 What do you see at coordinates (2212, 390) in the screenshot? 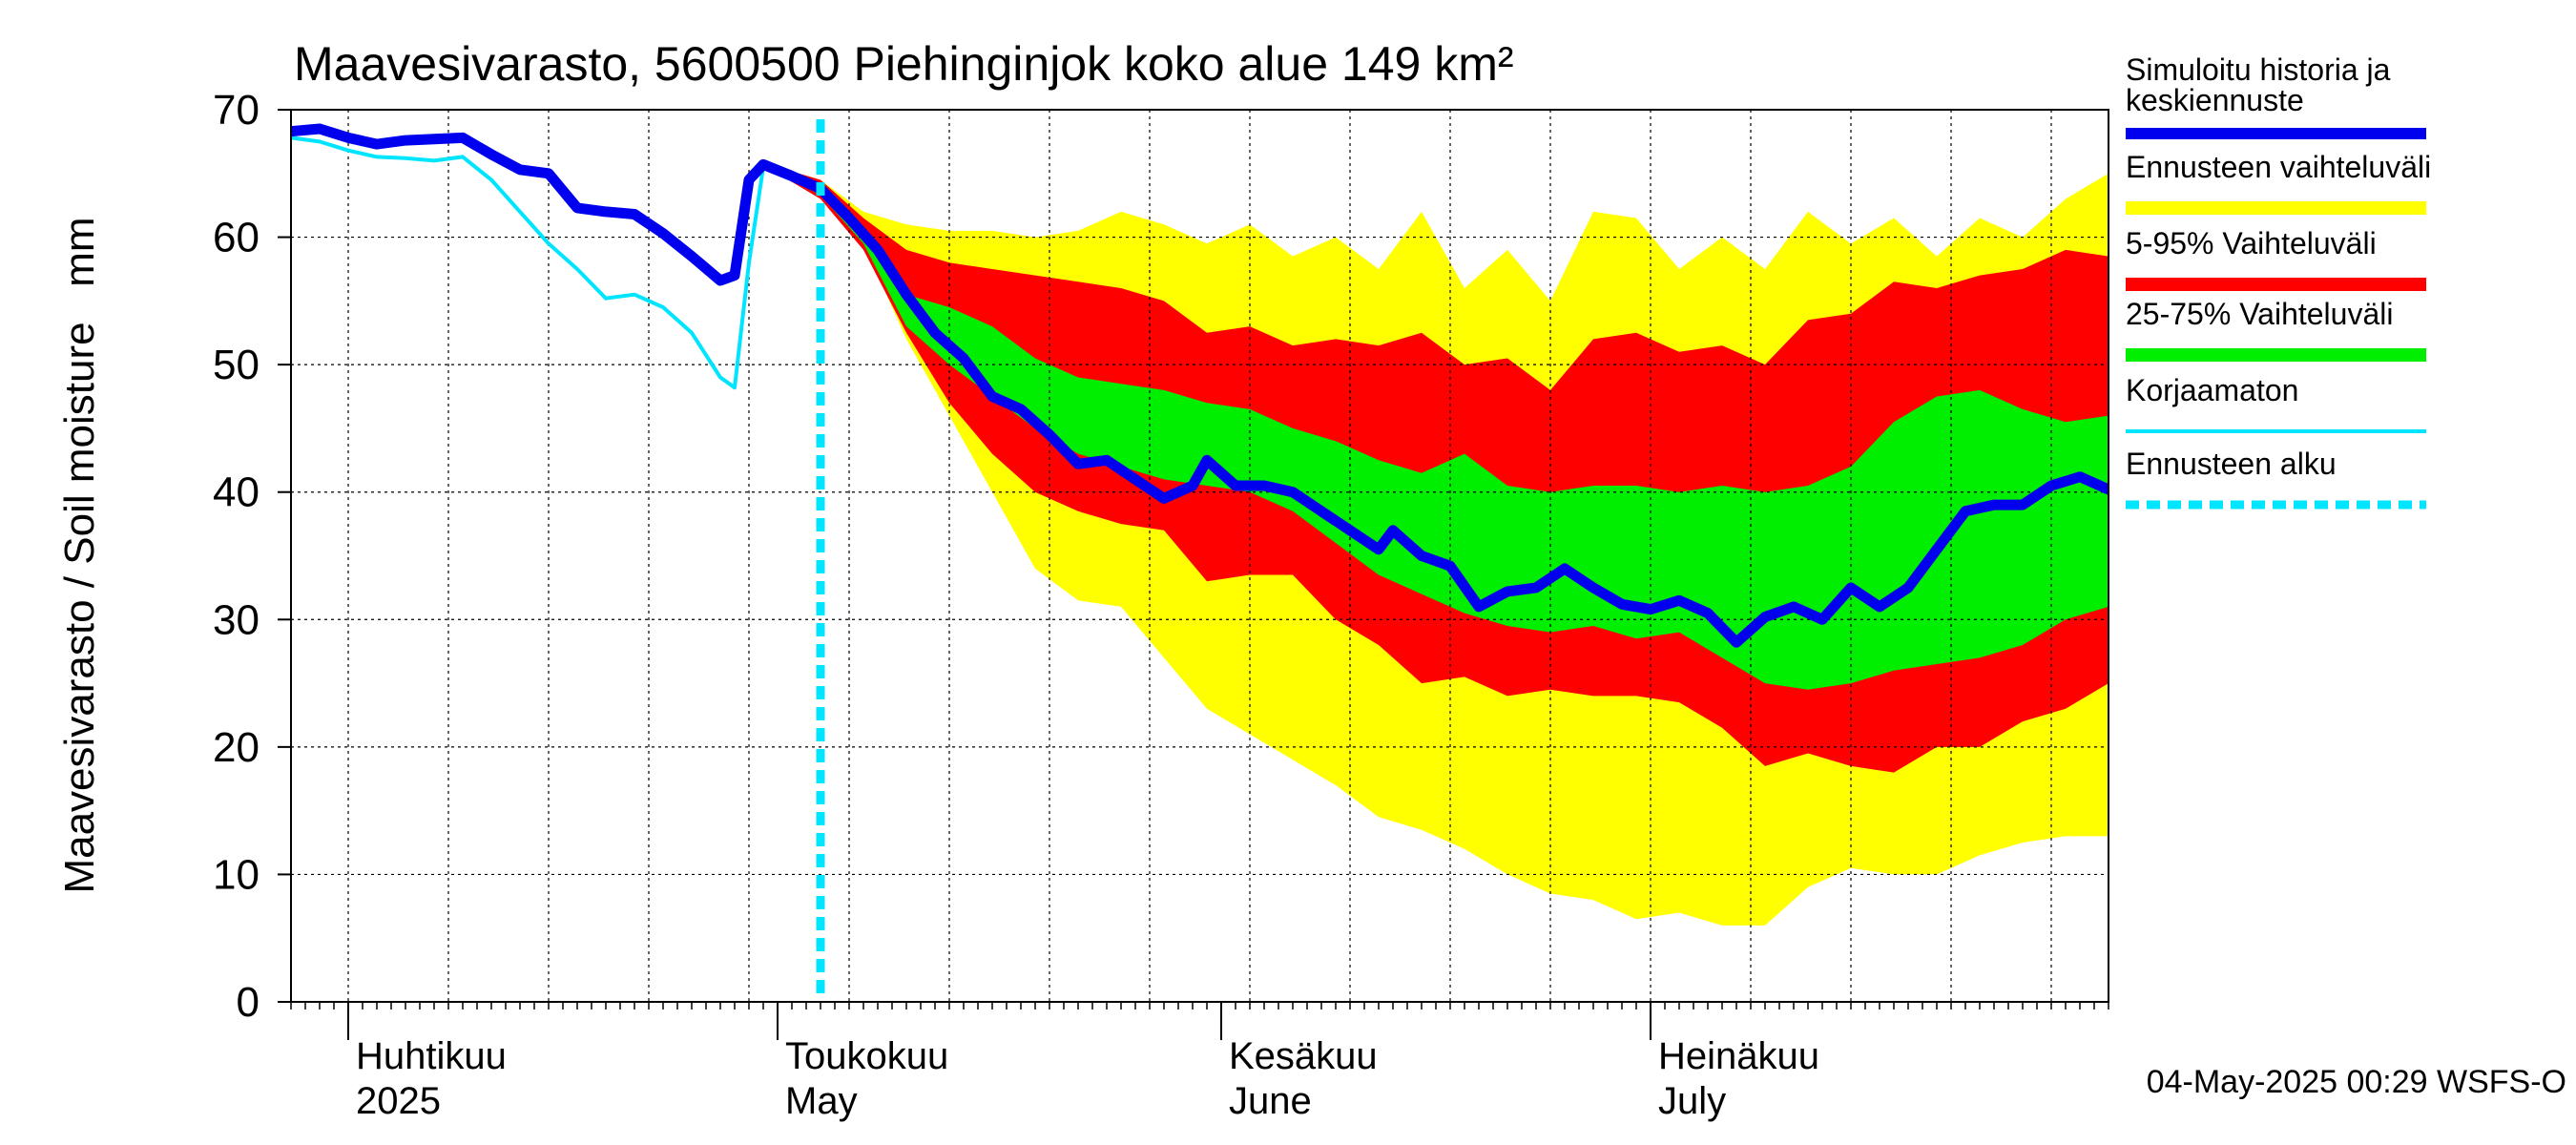
I see `legend-label: Korjaamaton` at bounding box center [2212, 390].